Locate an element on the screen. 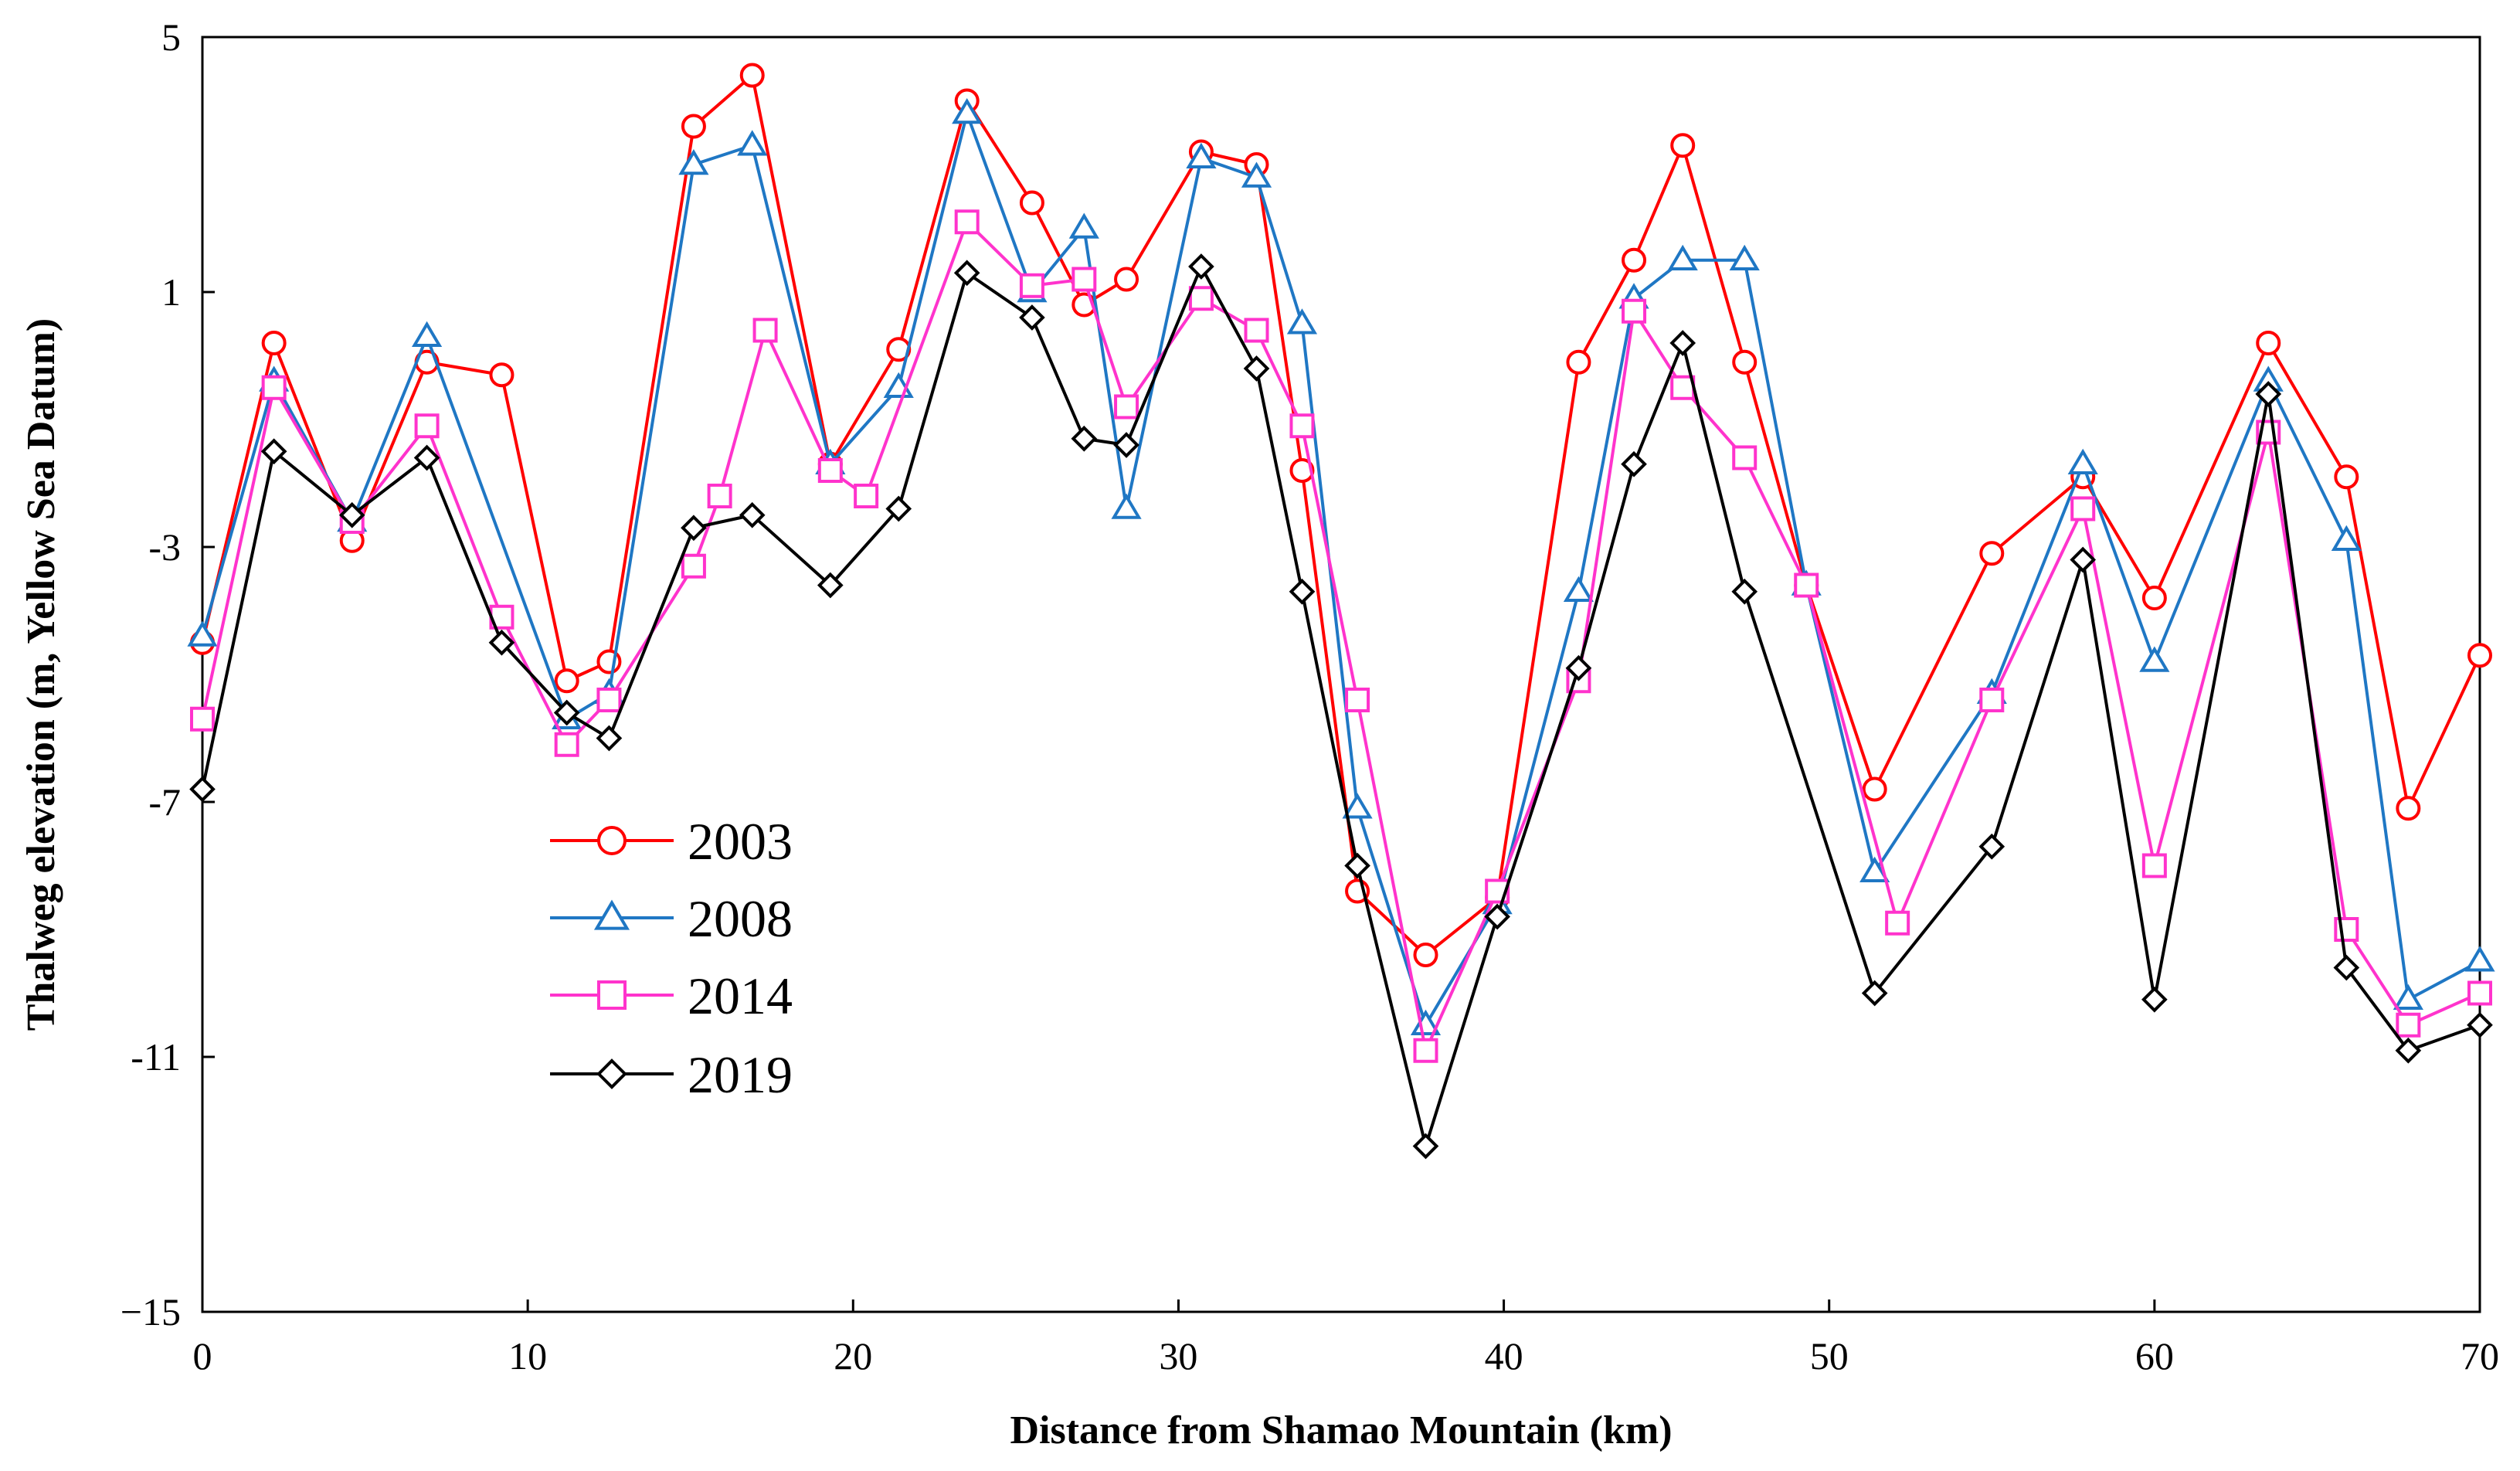 This screenshot has width=2520, height=1471. legend-label: 2019 is located at coordinates (740, 1074).